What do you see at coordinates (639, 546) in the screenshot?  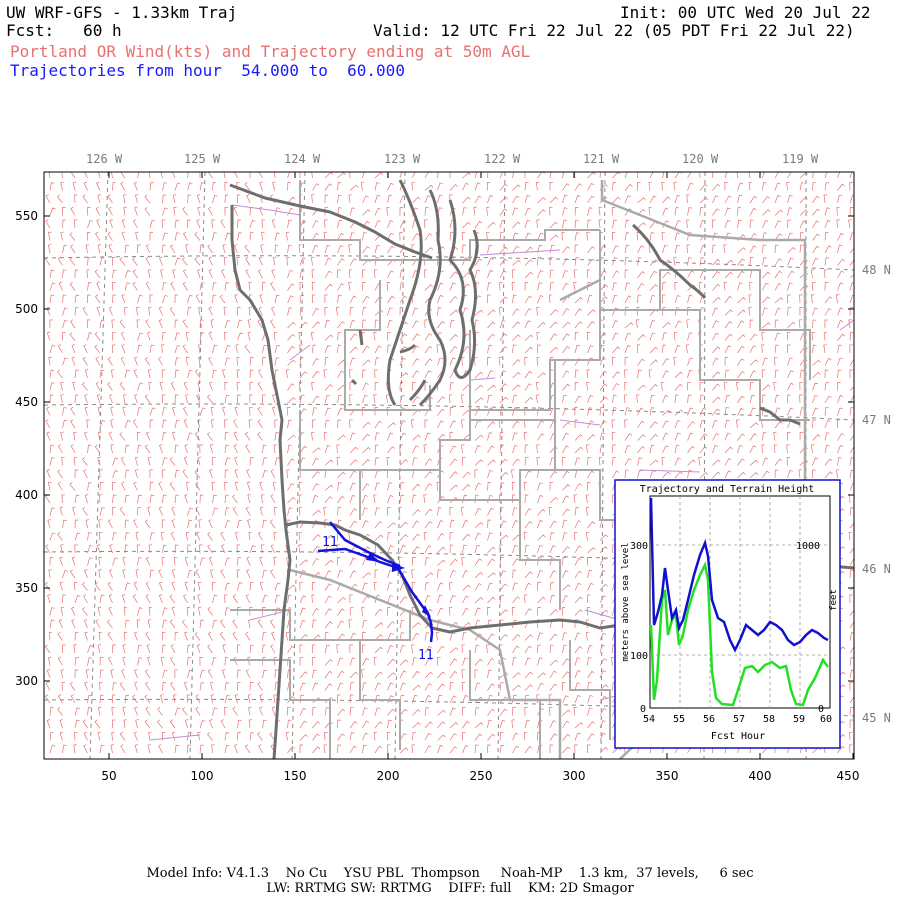 I see `inset-y-tick-300: 300` at bounding box center [639, 546].